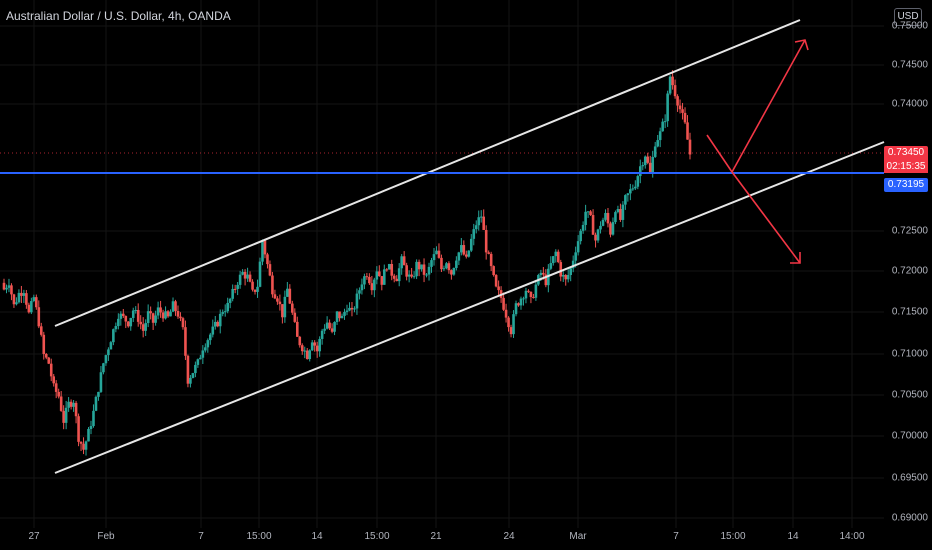 The height and width of the screenshot is (550, 932). What do you see at coordinates (909, 354) in the screenshot?
I see `price-label: 0.71000` at bounding box center [909, 354].